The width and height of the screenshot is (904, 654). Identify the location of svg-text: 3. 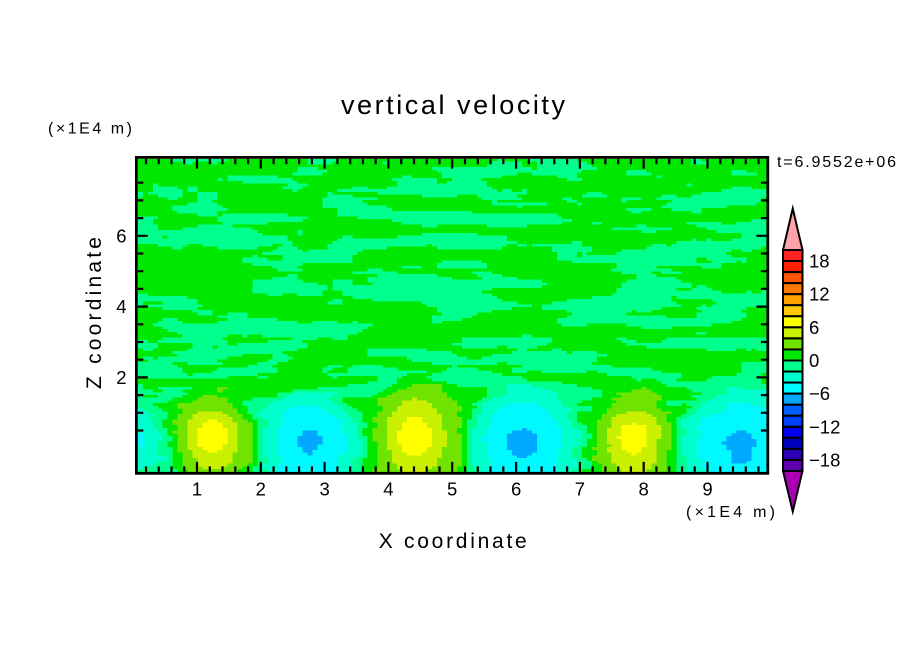
(324, 489).